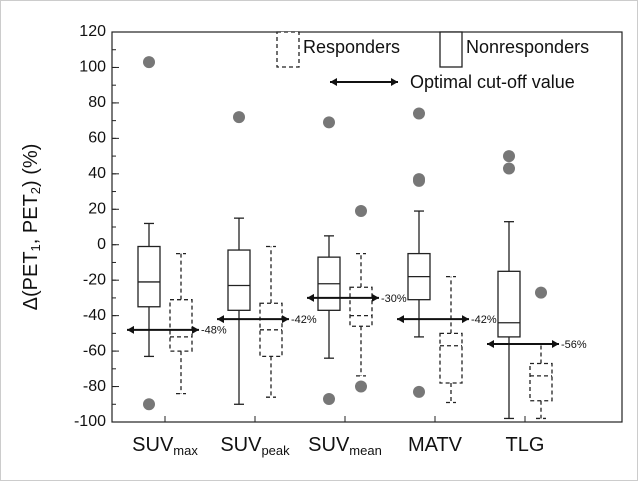  I want to click on x-tick-label: SUVpeak, so click(255, 446).